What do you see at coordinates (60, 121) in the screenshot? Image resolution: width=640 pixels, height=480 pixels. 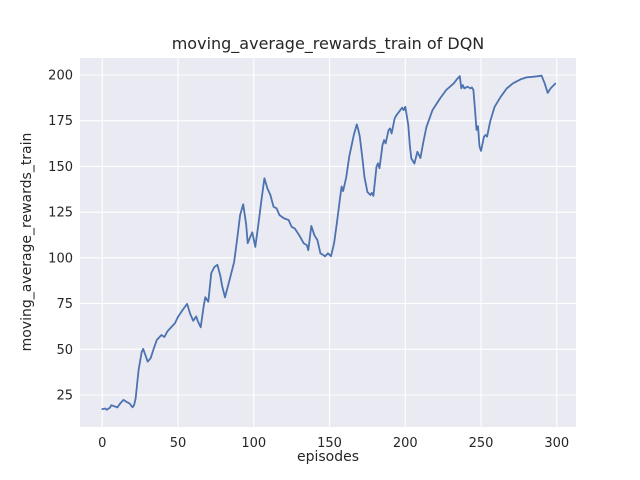 I see `y-tick-label: 175` at bounding box center [60, 121].